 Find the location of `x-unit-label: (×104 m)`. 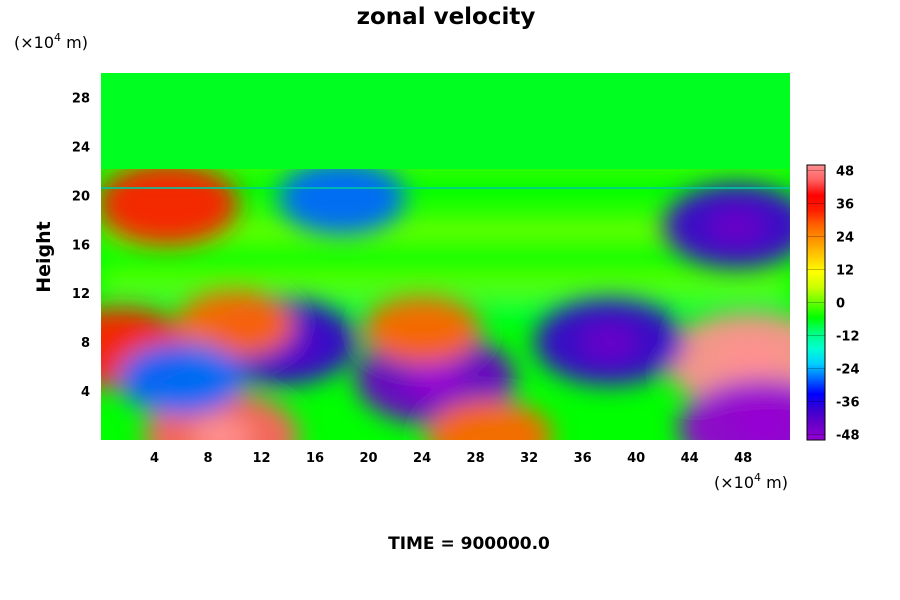

x-unit-label: (×104 m) is located at coordinates (751, 481).